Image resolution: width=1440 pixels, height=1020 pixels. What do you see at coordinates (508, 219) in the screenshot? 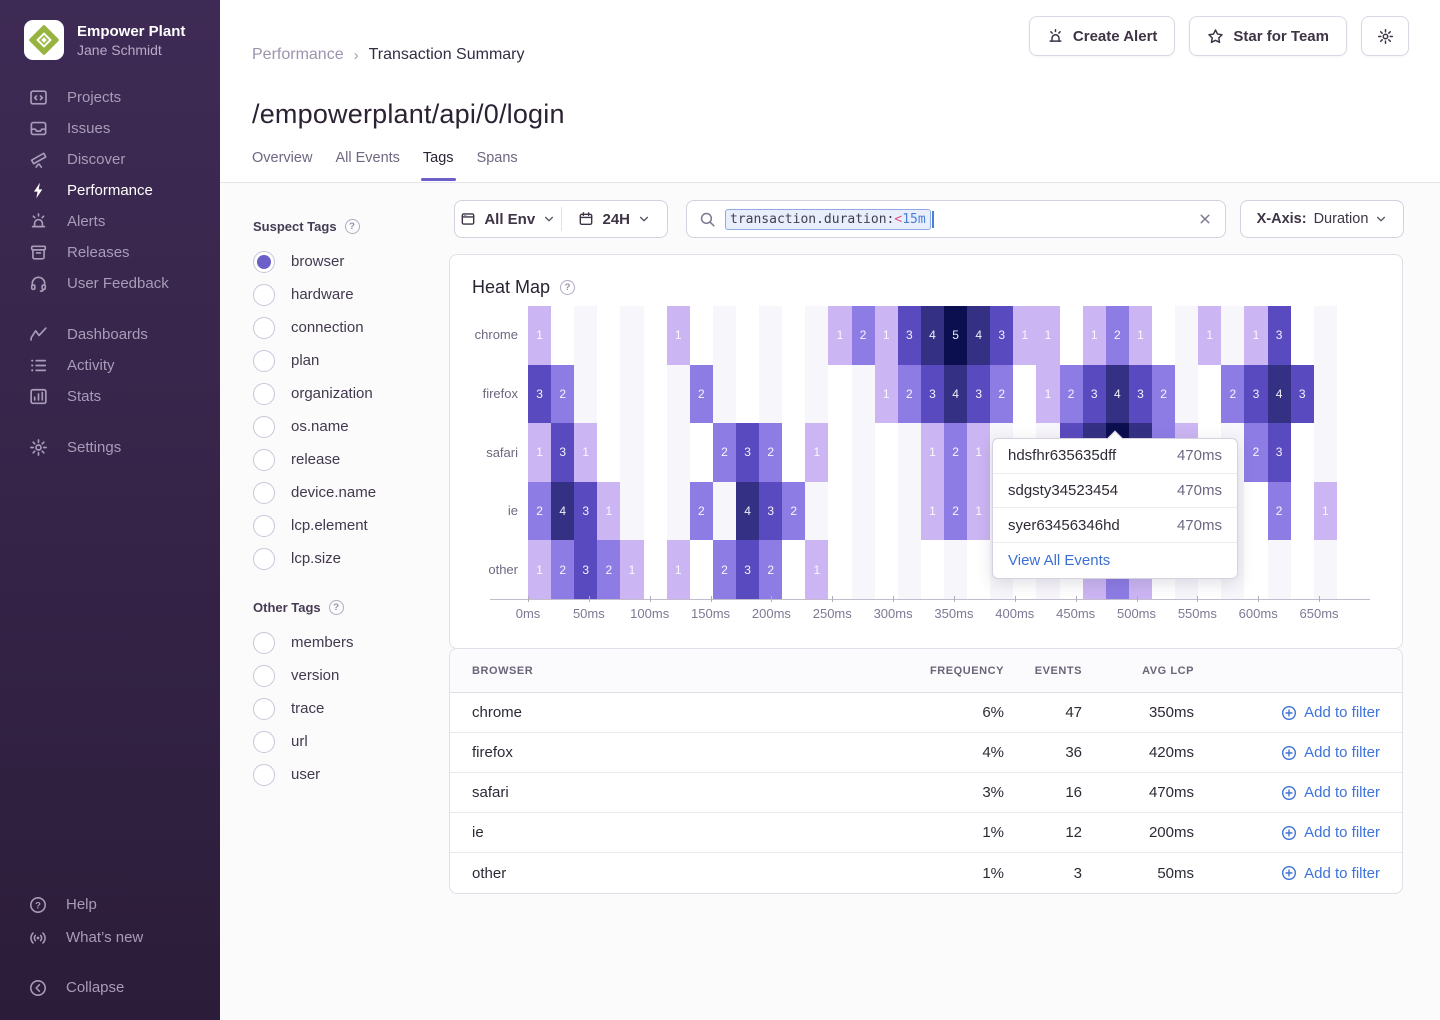
I see `environment-select: All Env` at bounding box center [508, 219].